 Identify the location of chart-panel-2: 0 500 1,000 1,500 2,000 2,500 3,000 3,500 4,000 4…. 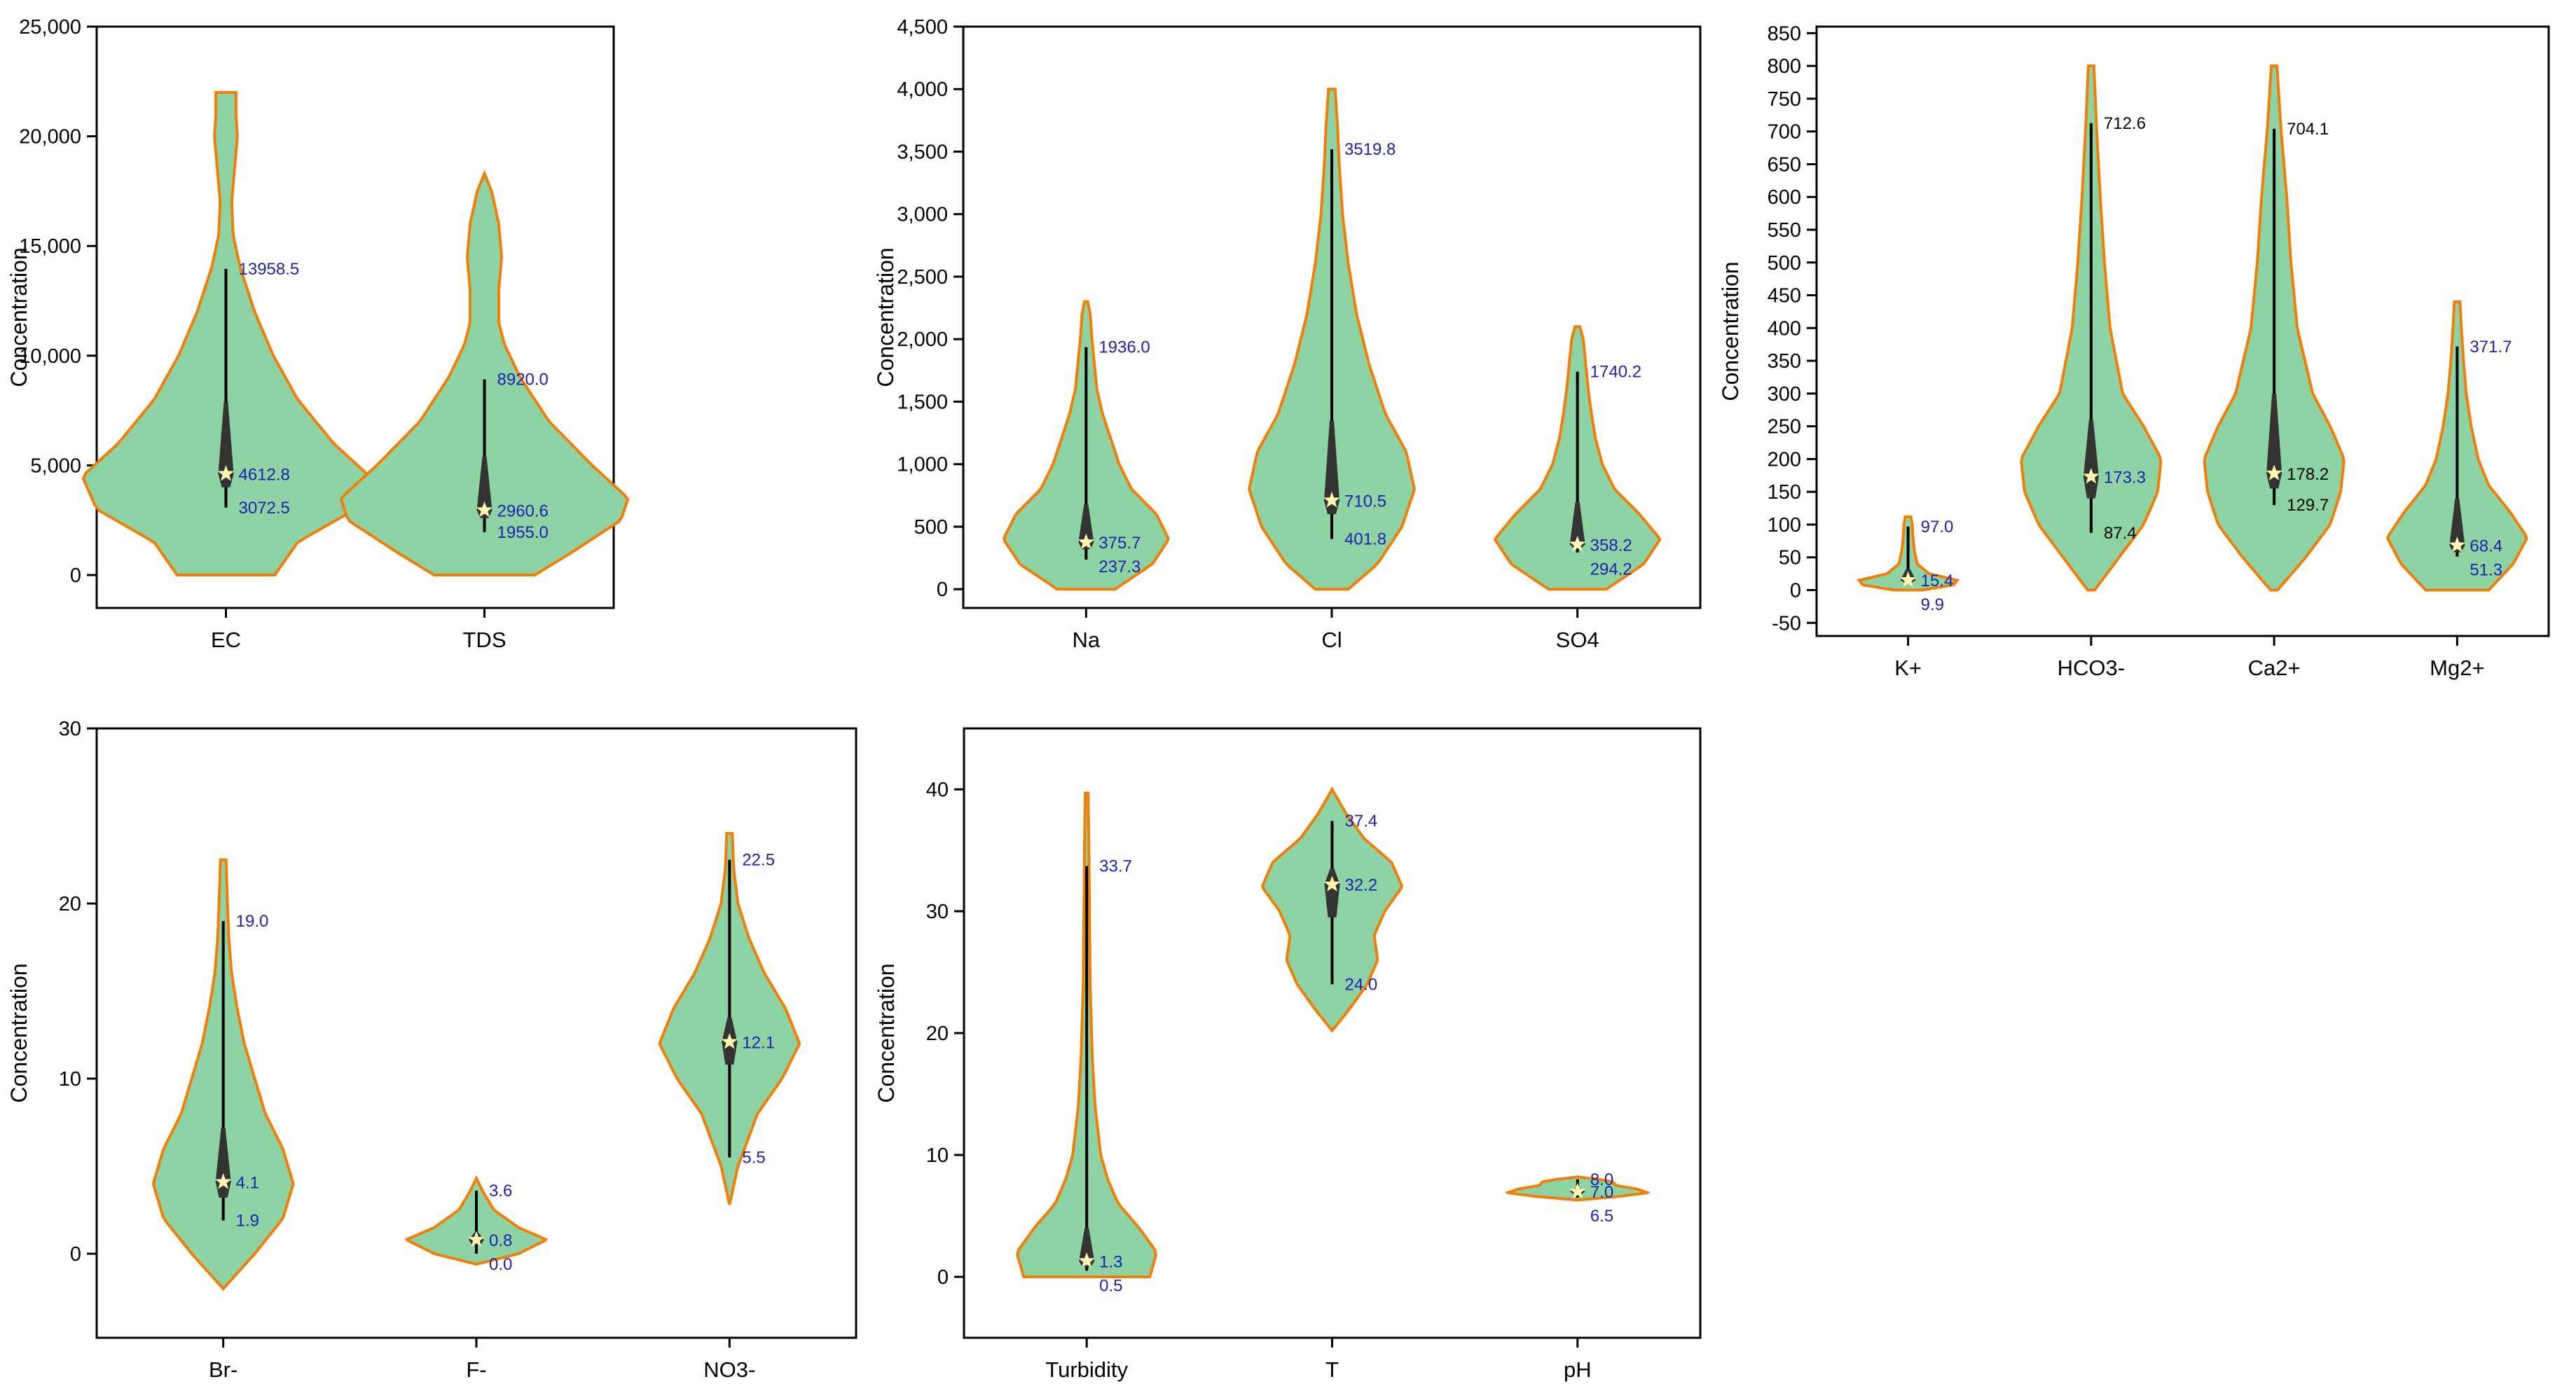
(1287, 334).